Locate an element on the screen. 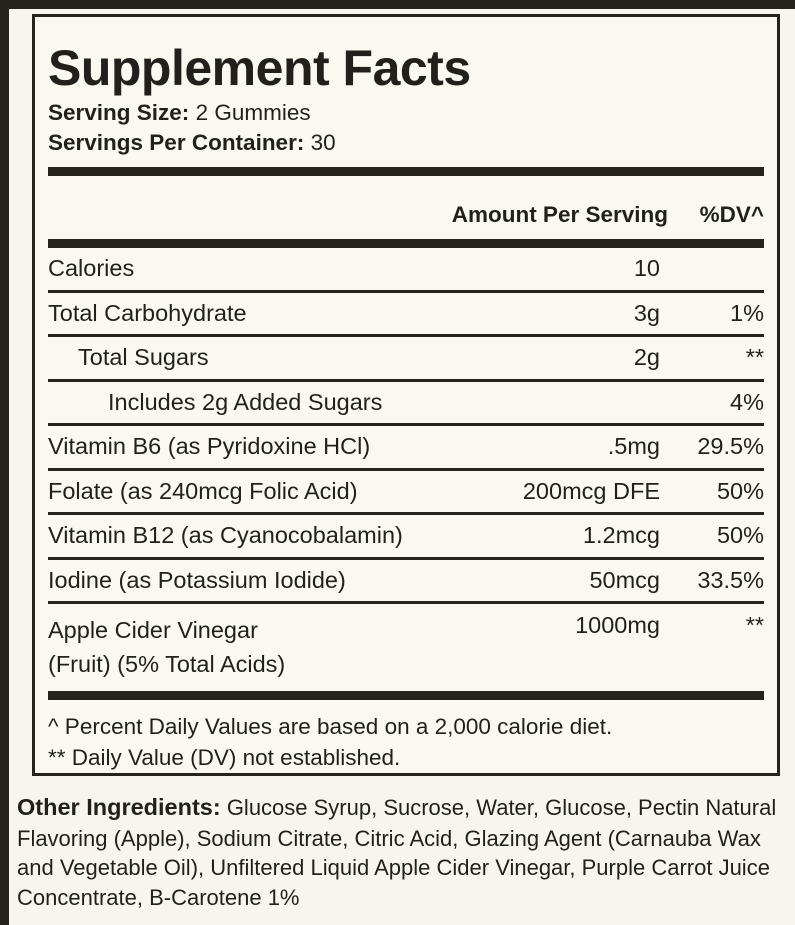 Image resolution: width=795 pixels, height=925 pixels. nutrient-name: Total Carbohydrate is located at coordinates (147, 312).